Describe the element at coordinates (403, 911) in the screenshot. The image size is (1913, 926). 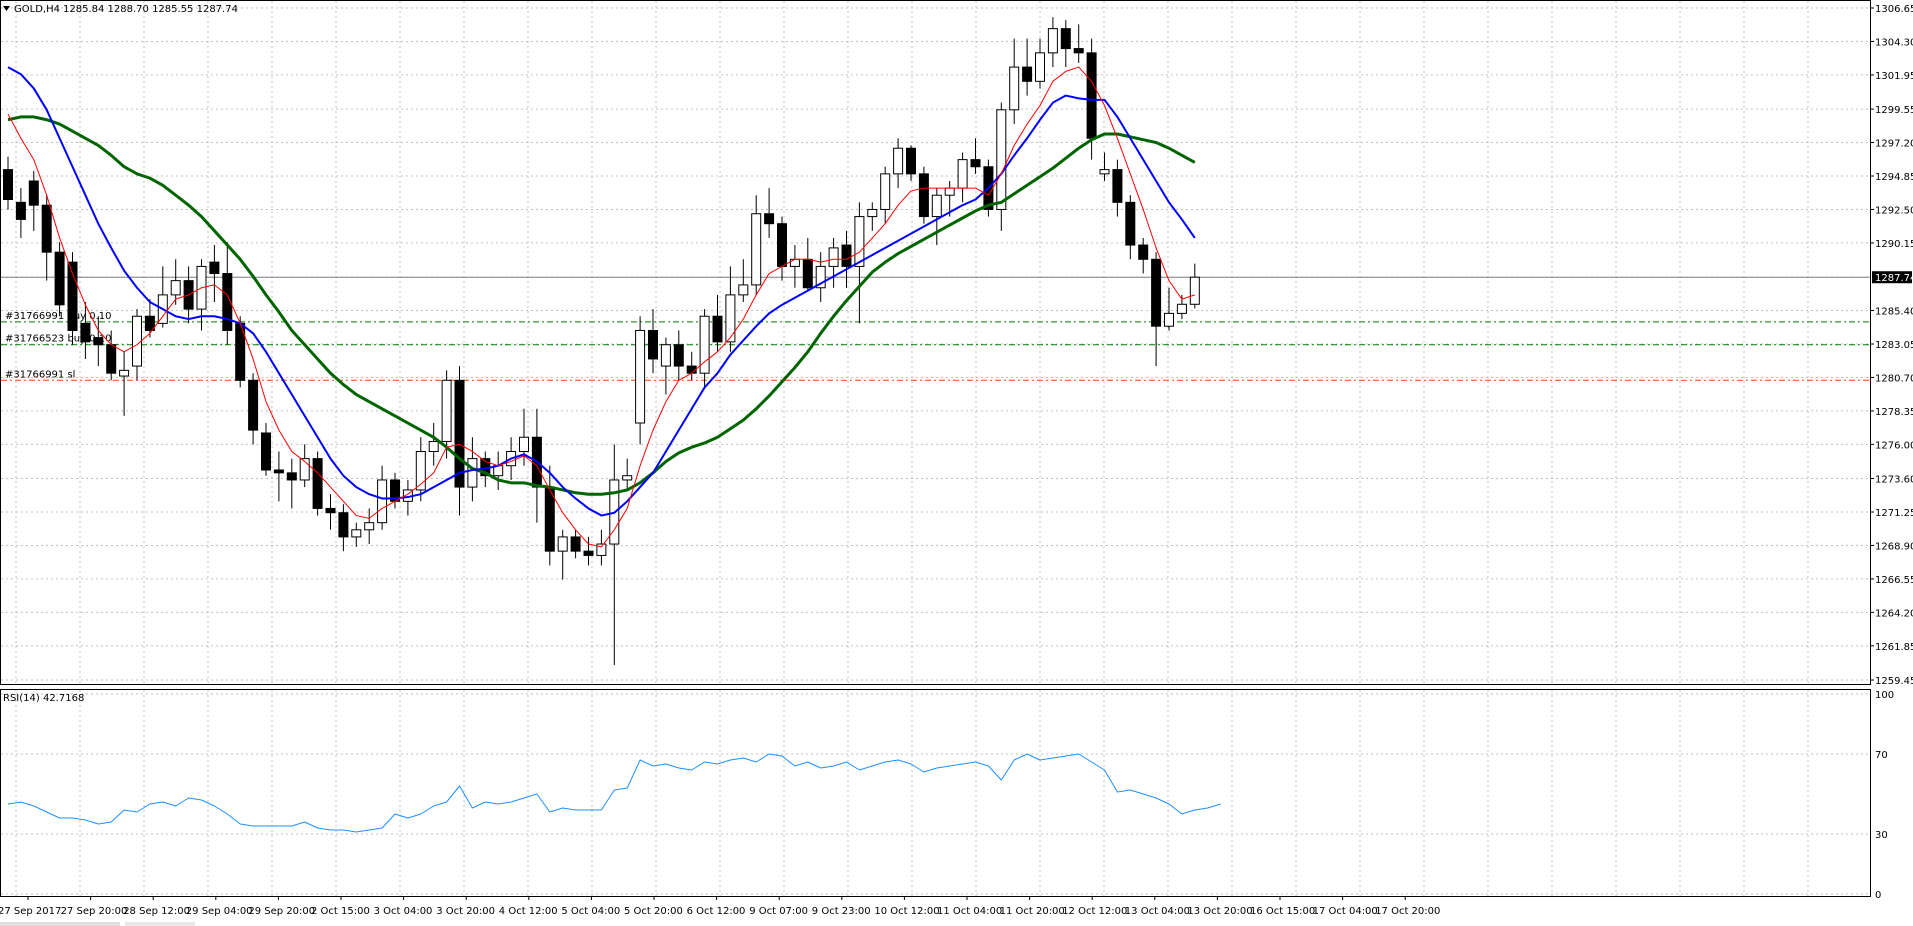
I see `time-tick-label: 3 Oct 04:00` at that location.